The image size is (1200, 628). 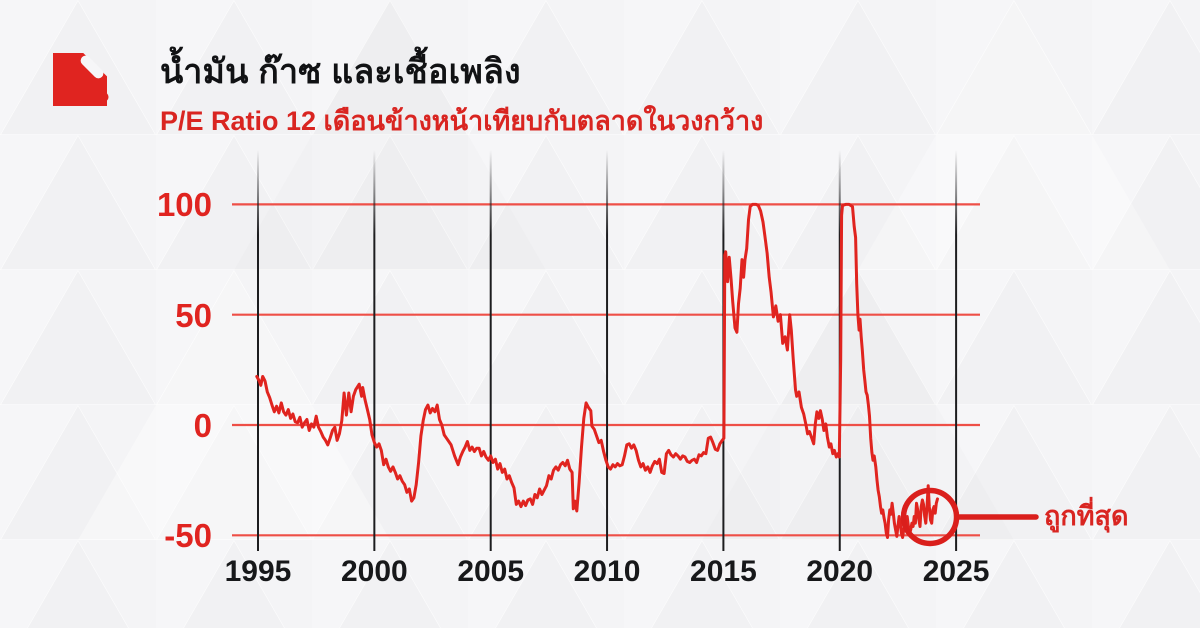 What do you see at coordinates (82, 79) in the screenshot?
I see `finnomena-logo` at bounding box center [82, 79].